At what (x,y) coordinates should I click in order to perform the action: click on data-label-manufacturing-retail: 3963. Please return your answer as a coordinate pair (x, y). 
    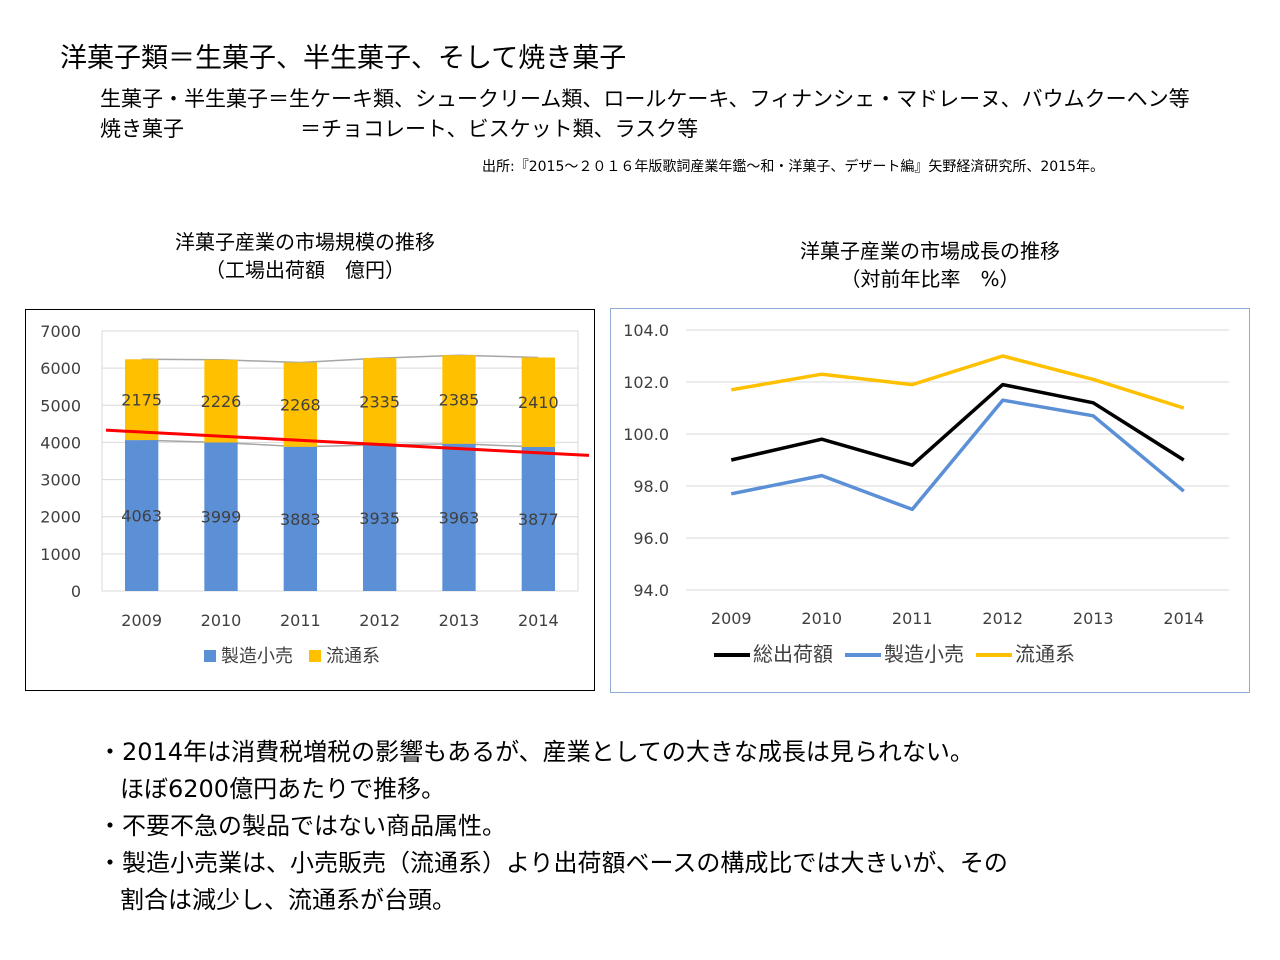
    Looking at the image, I should click on (459, 517).